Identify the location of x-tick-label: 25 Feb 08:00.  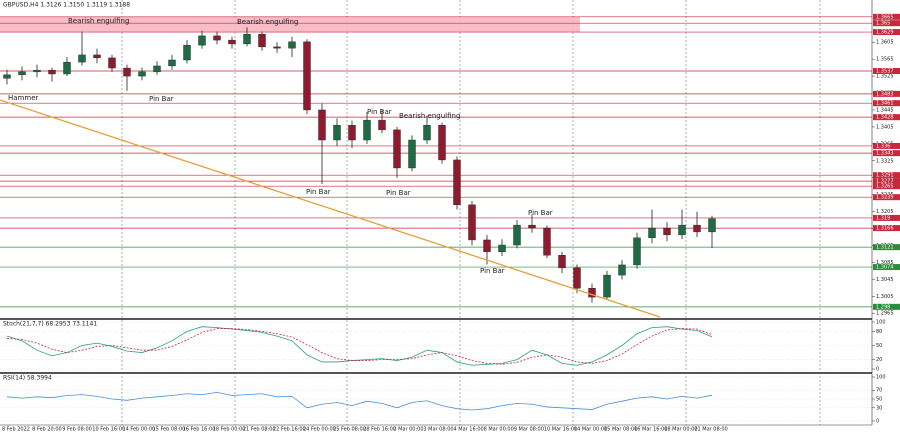
(349, 430).